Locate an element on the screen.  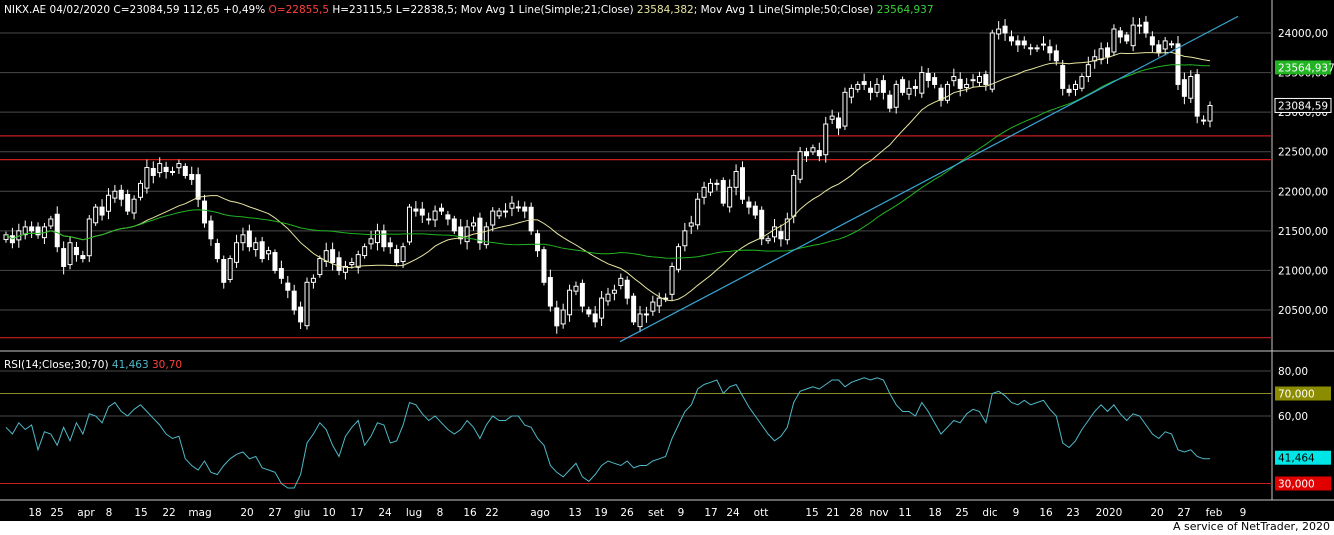
price-tick-label: 21000,00 is located at coordinates (1303, 271).